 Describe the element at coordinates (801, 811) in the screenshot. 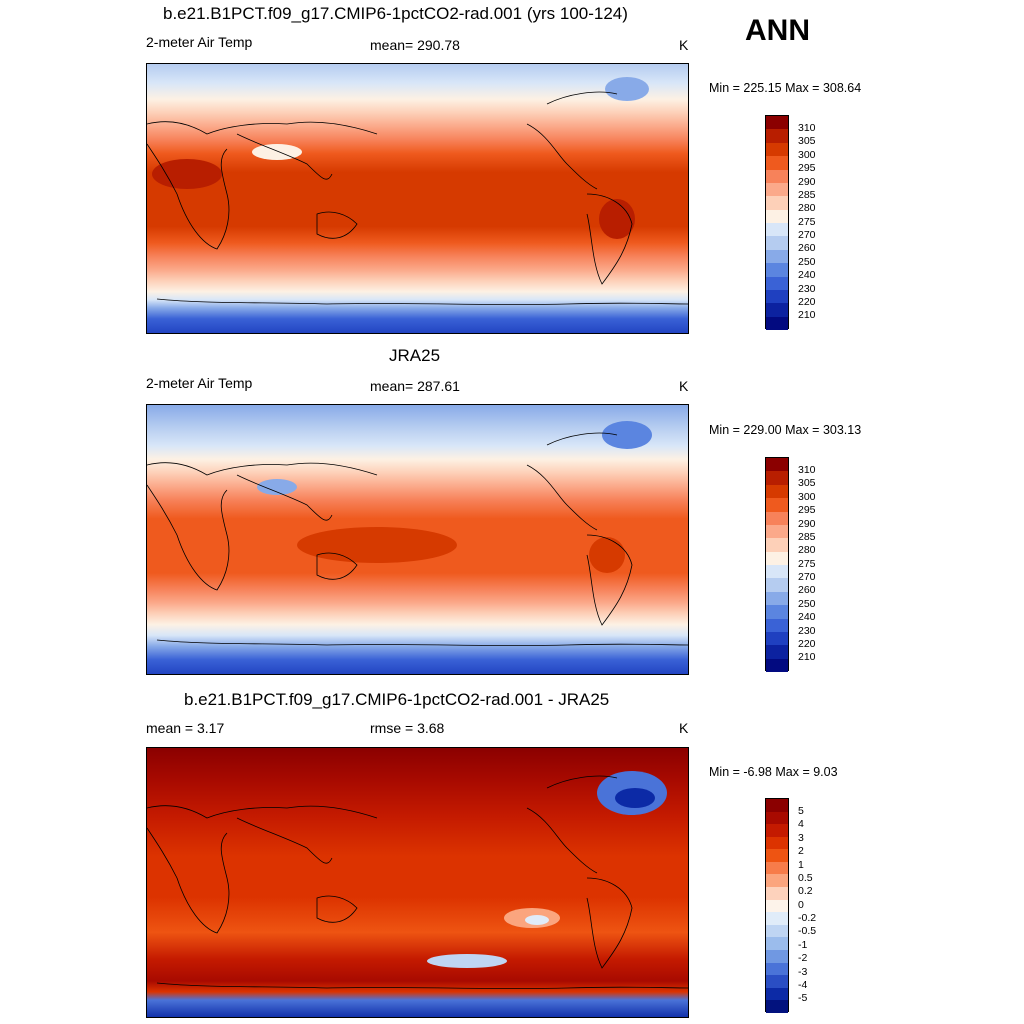

I see `colorbar-label: 5` at that location.